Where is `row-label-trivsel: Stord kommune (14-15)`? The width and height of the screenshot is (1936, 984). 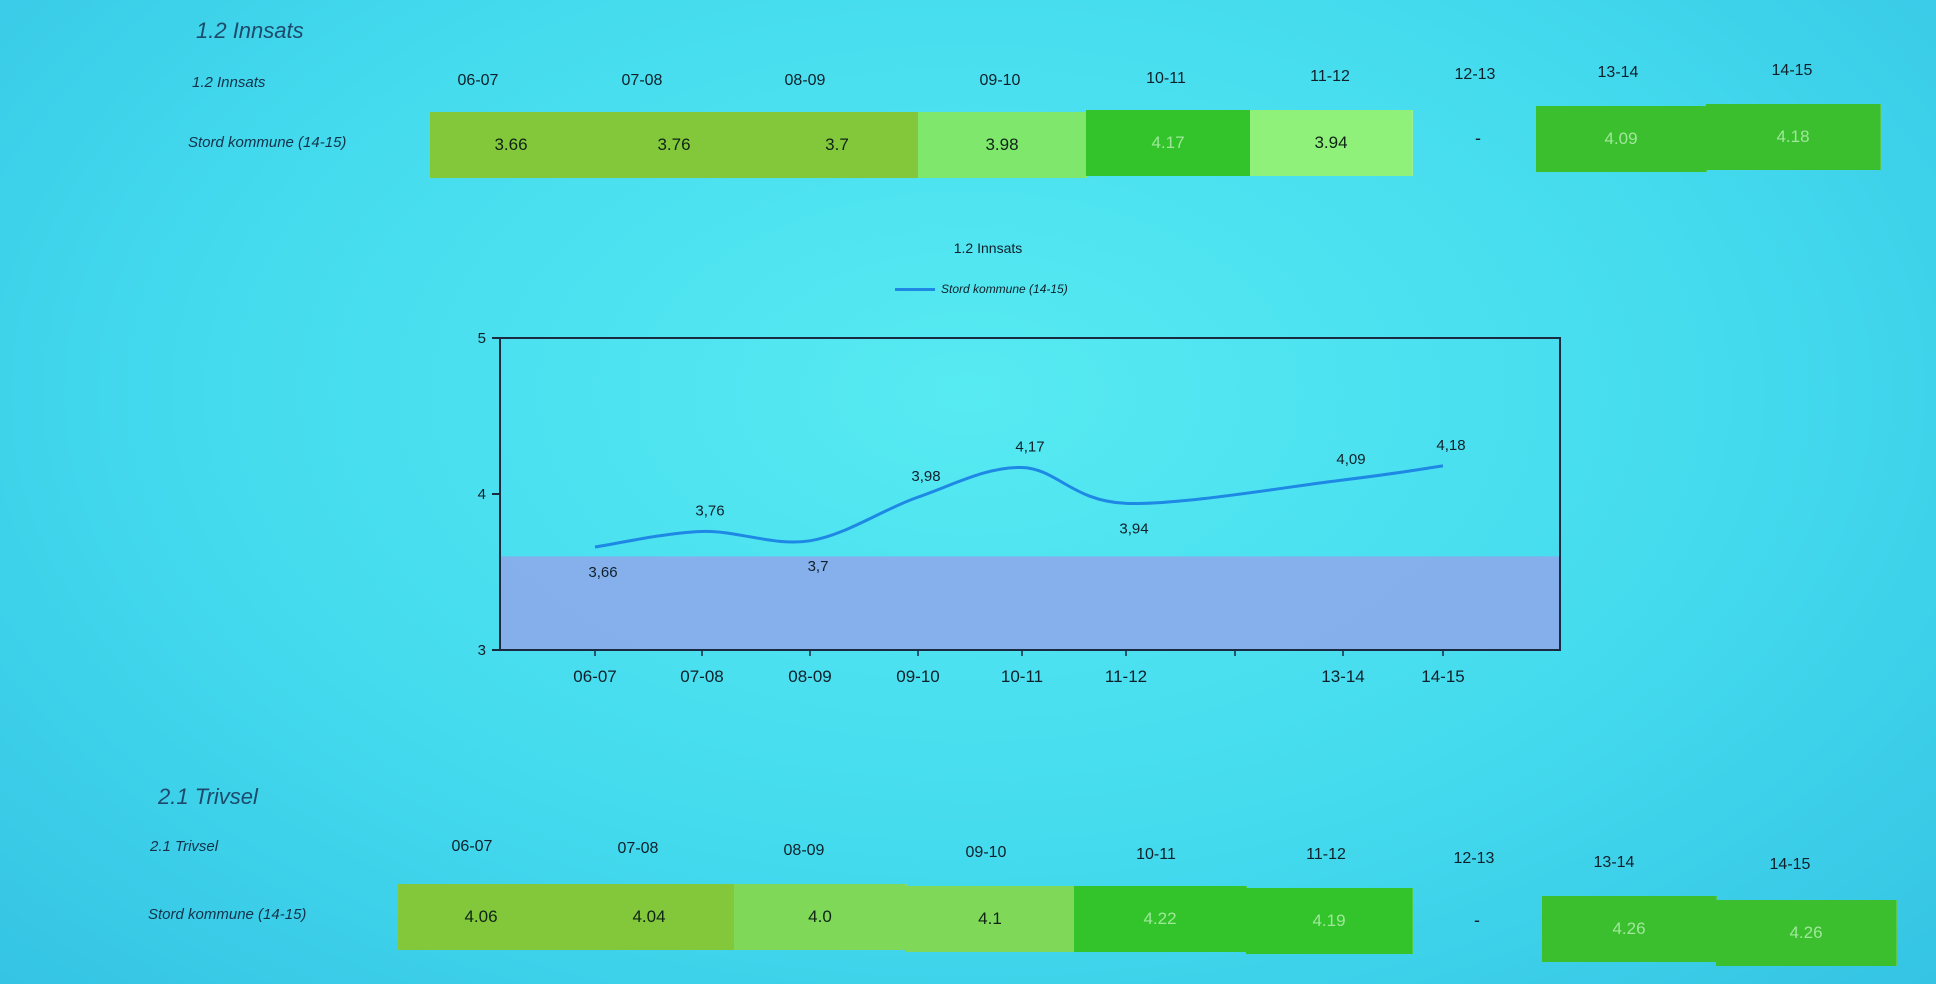
row-label-trivsel: Stord kommune (14-15) is located at coordinates (227, 914).